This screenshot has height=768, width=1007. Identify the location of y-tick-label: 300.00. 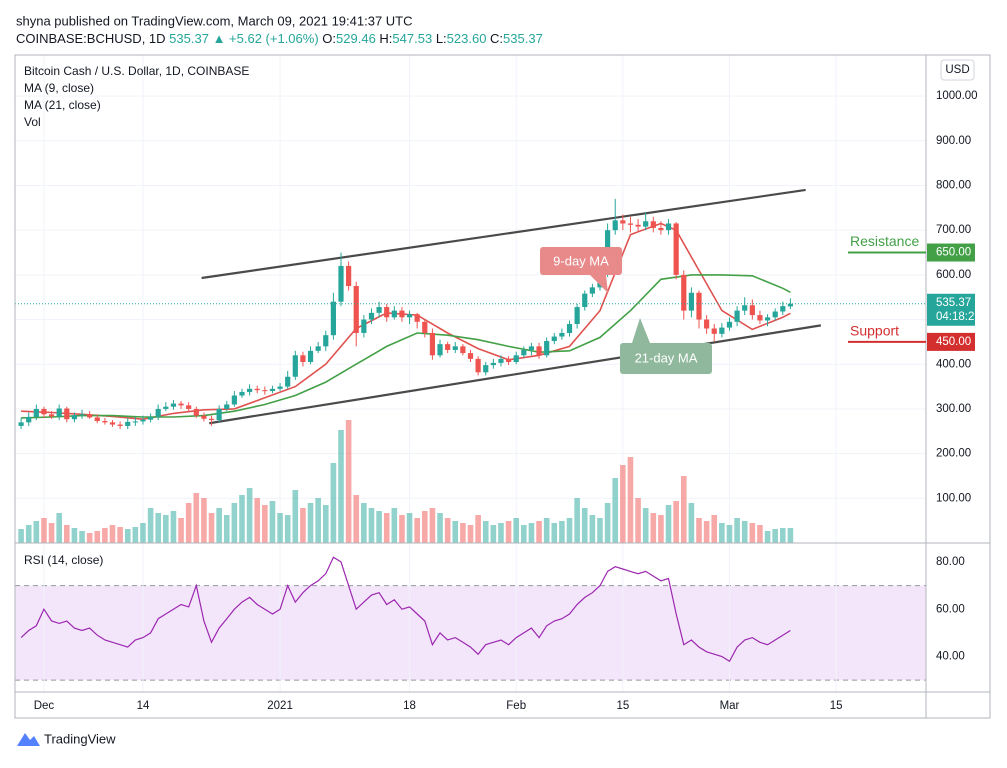
(953, 409).